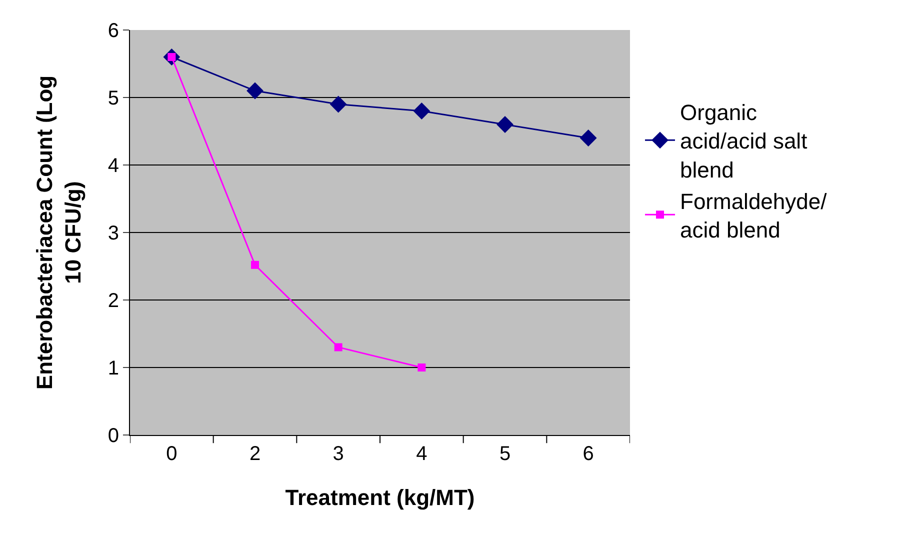 This screenshot has width=914, height=559. Describe the element at coordinates (422, 454) in the screenshot. I see `x-tick-label: 4` at that location.